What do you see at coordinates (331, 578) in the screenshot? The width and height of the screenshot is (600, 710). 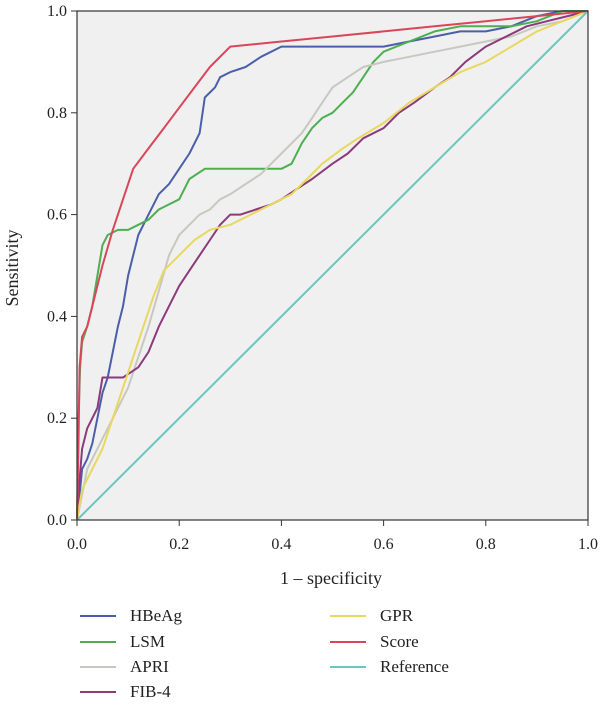 I see `x-axis-title: 1 – specificity` at bounding box center [331, 578].